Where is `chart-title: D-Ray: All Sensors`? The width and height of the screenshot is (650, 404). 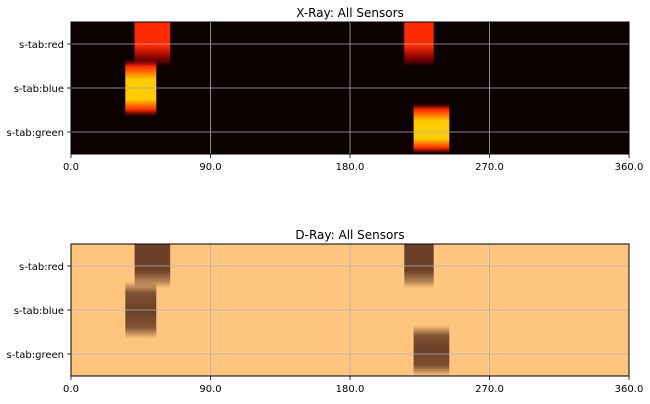
chart-title: D-Ray: All Sensors is located at coordinates (349, 235).